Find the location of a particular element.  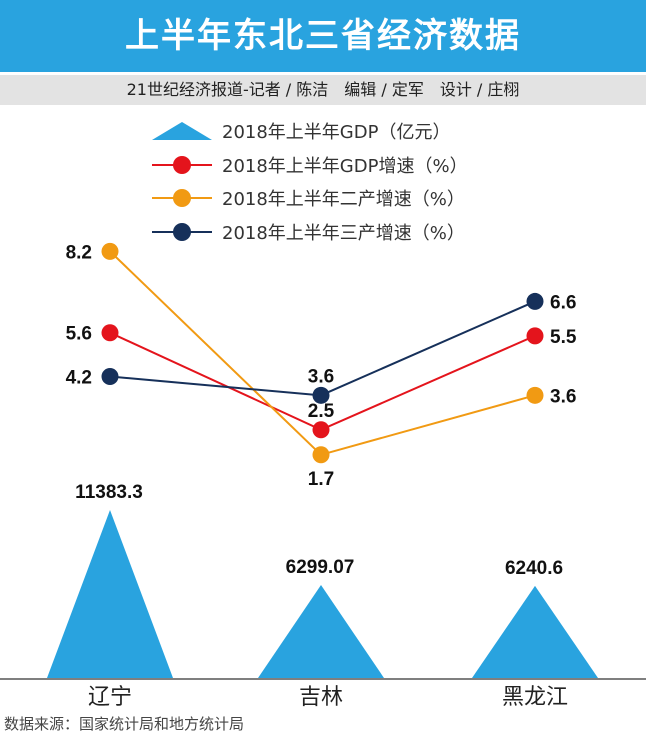

legend-gdp-triangle is located at coordinates (182, 131).